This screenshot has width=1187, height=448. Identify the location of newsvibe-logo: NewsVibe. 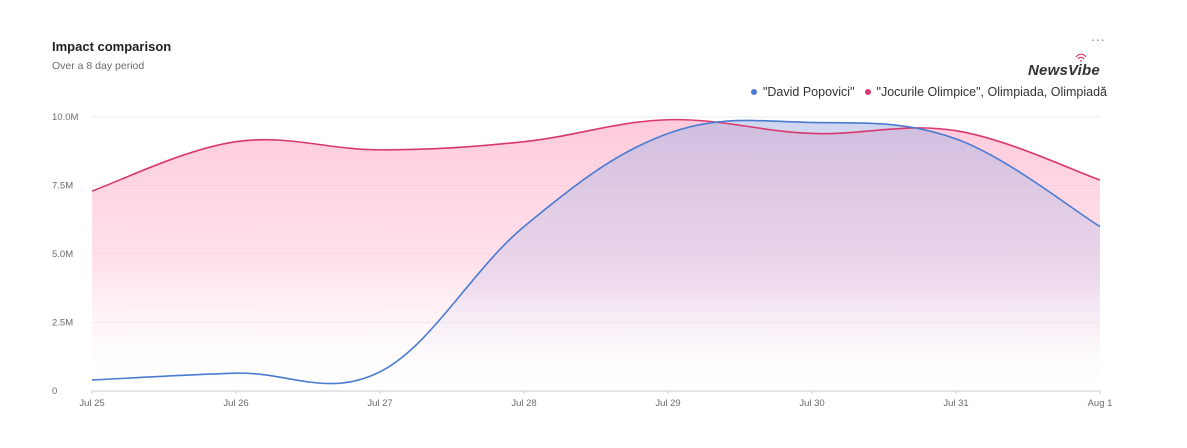
(1064, 70).